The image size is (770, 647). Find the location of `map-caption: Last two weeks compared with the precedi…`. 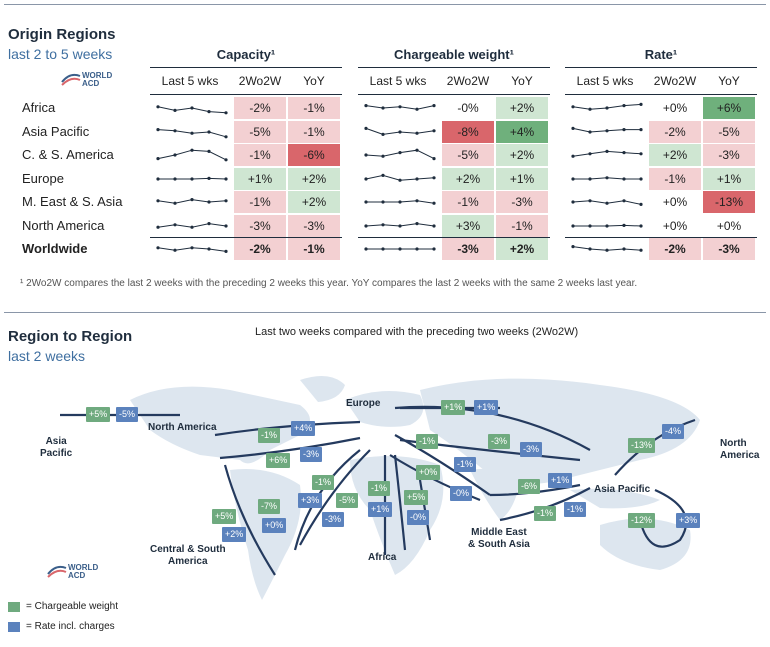

map-caption: Last two weeks compared with the precedi… is located at coordinates (417, 332).